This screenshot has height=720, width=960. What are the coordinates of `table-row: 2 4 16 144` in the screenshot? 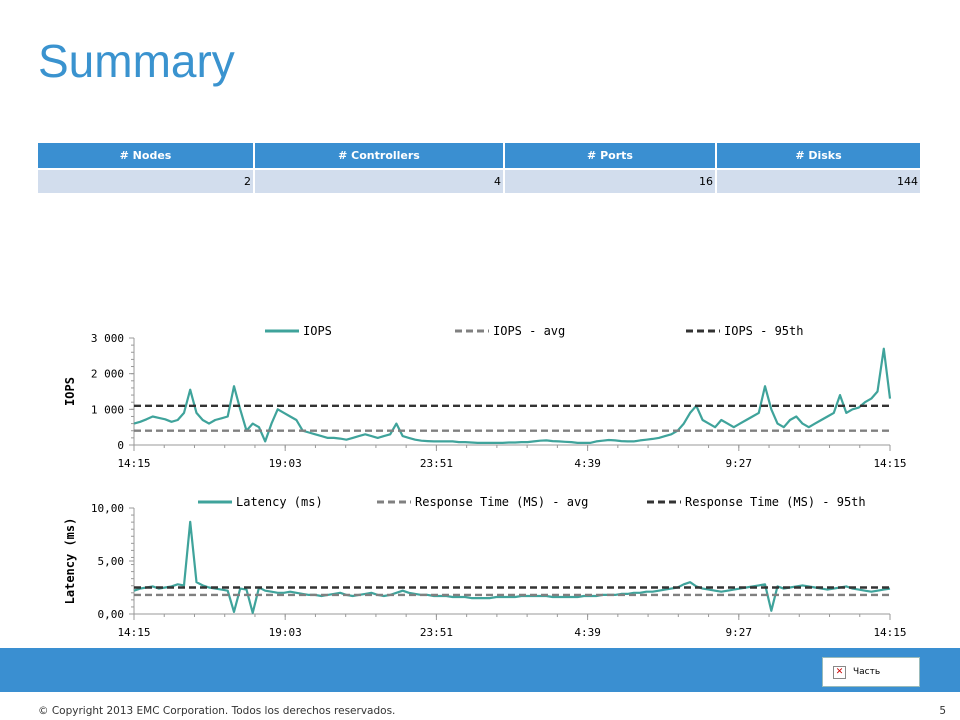 It's located at (479, 180).